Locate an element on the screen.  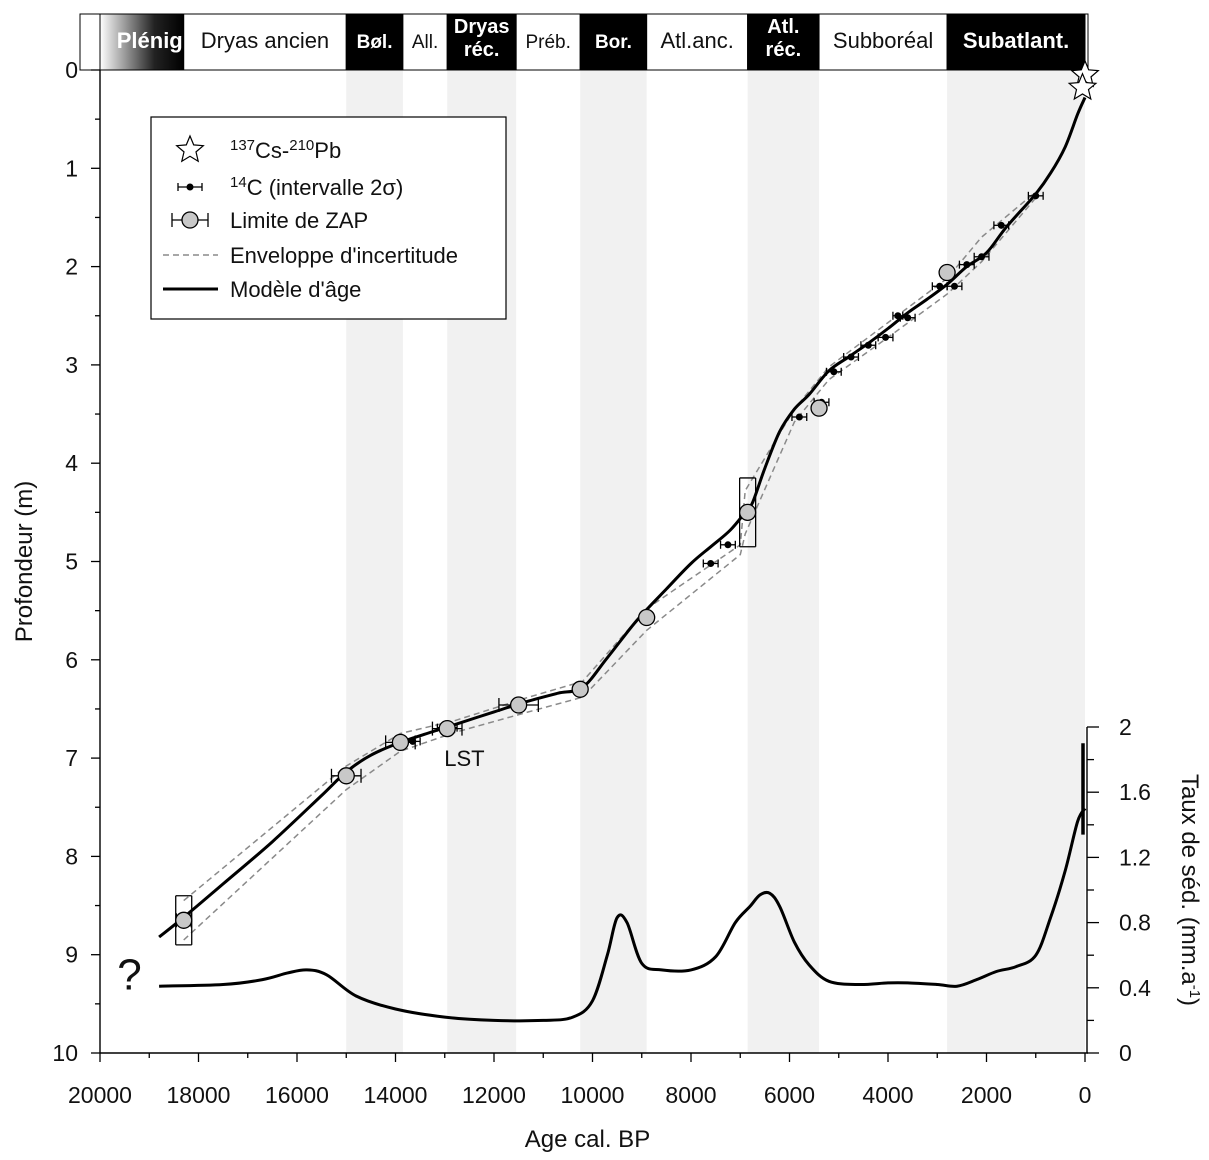
x-tick-label: 4000 is located at coordinates (887, 1095).